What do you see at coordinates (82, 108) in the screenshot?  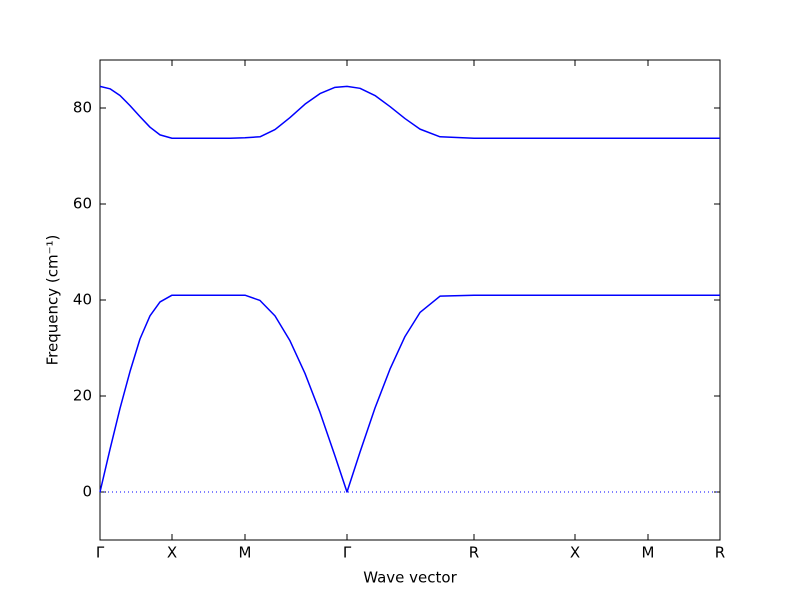 I see `y-tick-label: 80` at bounding box center [82, 108].